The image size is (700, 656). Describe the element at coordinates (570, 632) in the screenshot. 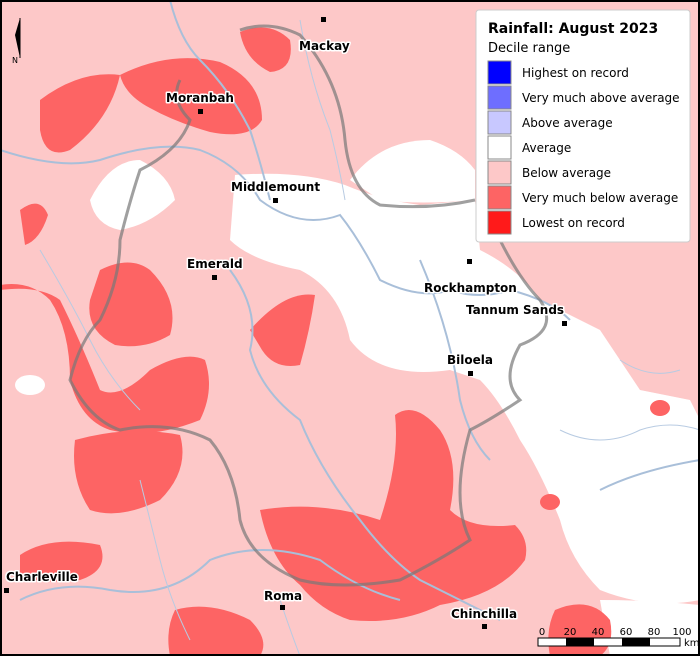

I see `scale-tick-label: 20` at that location.